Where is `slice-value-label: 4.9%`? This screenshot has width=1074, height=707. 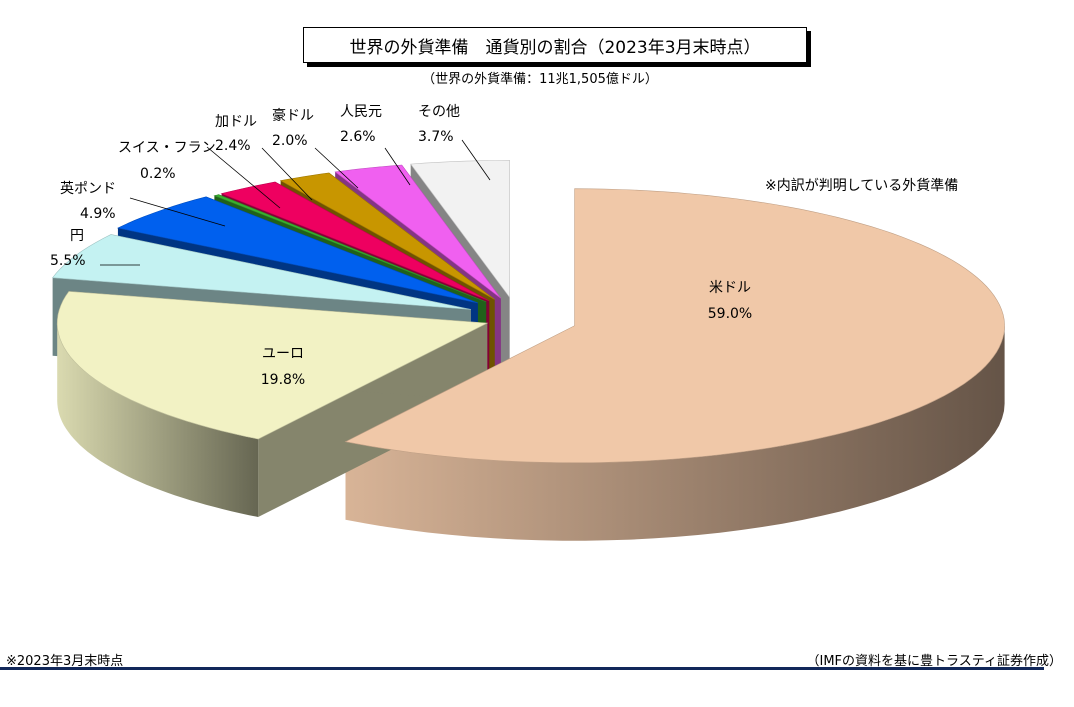
slice-value-label: 4.9% is located at coordinates (98, 214).